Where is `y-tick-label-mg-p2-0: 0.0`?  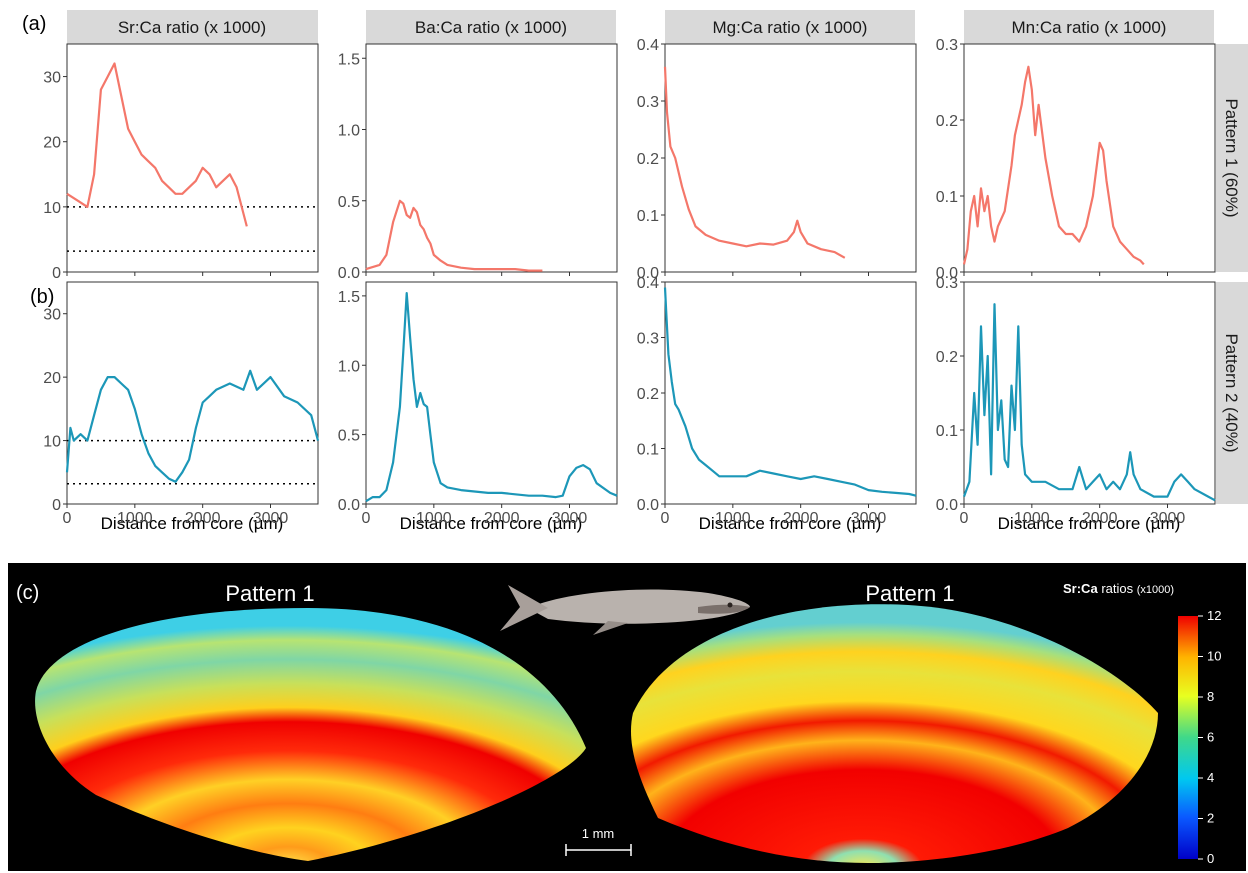 y-tick-label-mg-p2-0: 0.0 is located at coordinates (648, 505).